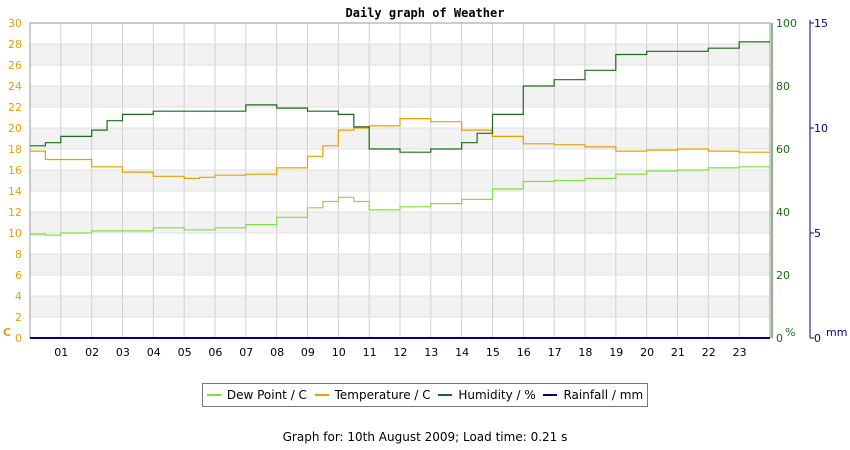 The height and width of the screenshot is (450, 850). What do you see at coordinates (15, 44) in the screenshot?
I see `y-tick-left: 28` at bounding box center [15, 44].